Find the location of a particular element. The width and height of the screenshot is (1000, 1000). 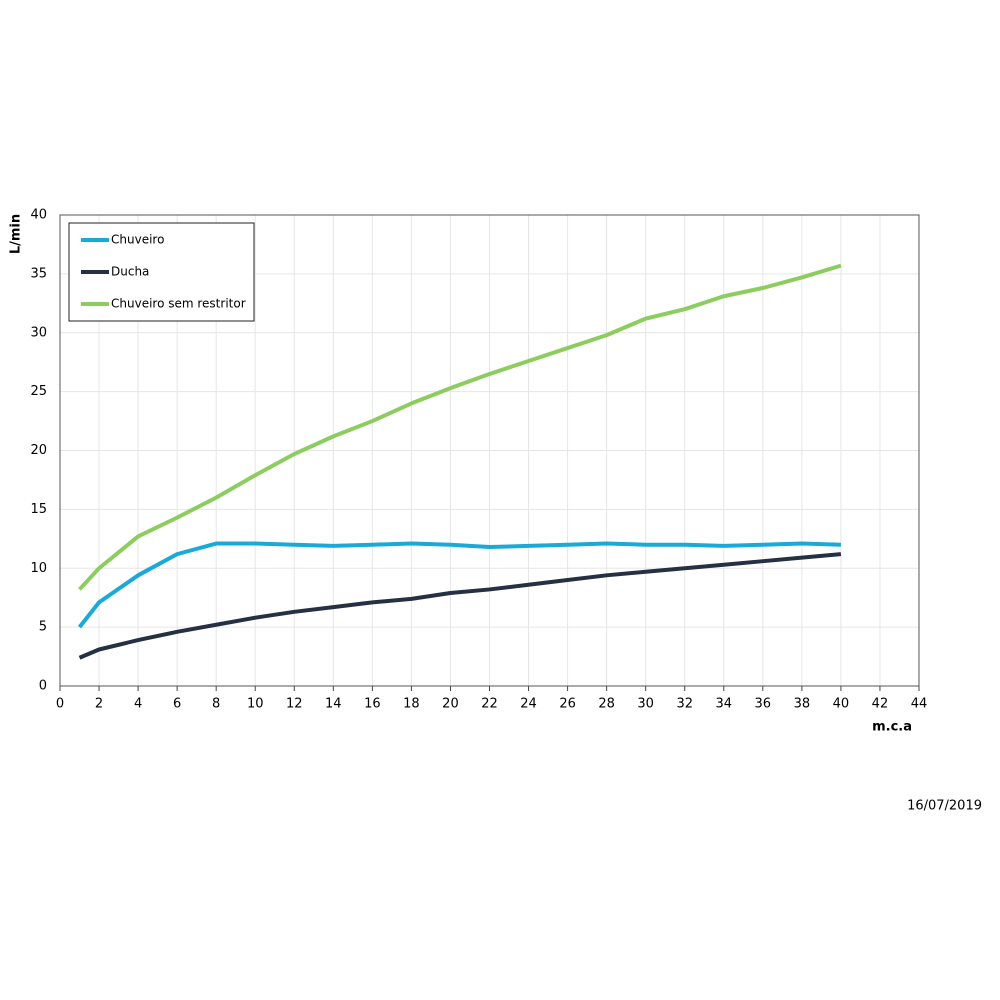

x-tick-label: 18 is located at coordinates (411, 704).